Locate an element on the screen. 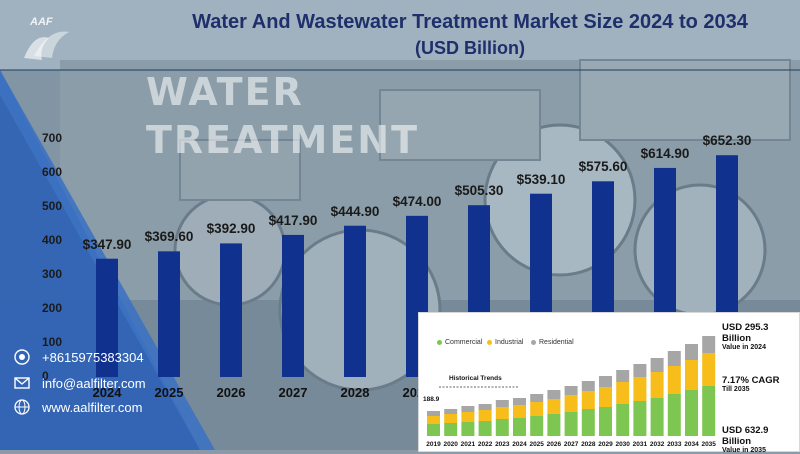 The width and height of the screenshot is (800, 454). inset-bar-residential-2026 is located at coordinates (554, 394).